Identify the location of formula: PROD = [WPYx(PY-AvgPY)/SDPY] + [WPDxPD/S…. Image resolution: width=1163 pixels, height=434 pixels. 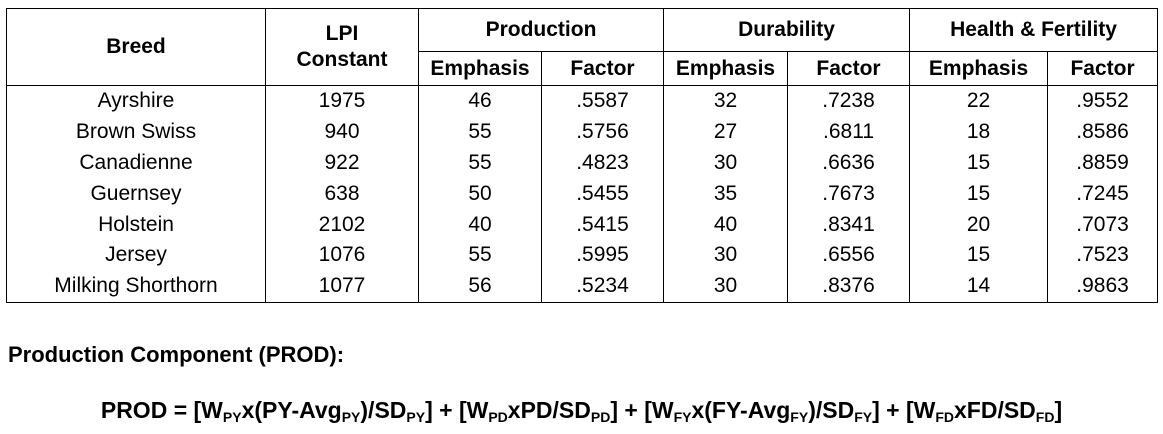
(581, 411).